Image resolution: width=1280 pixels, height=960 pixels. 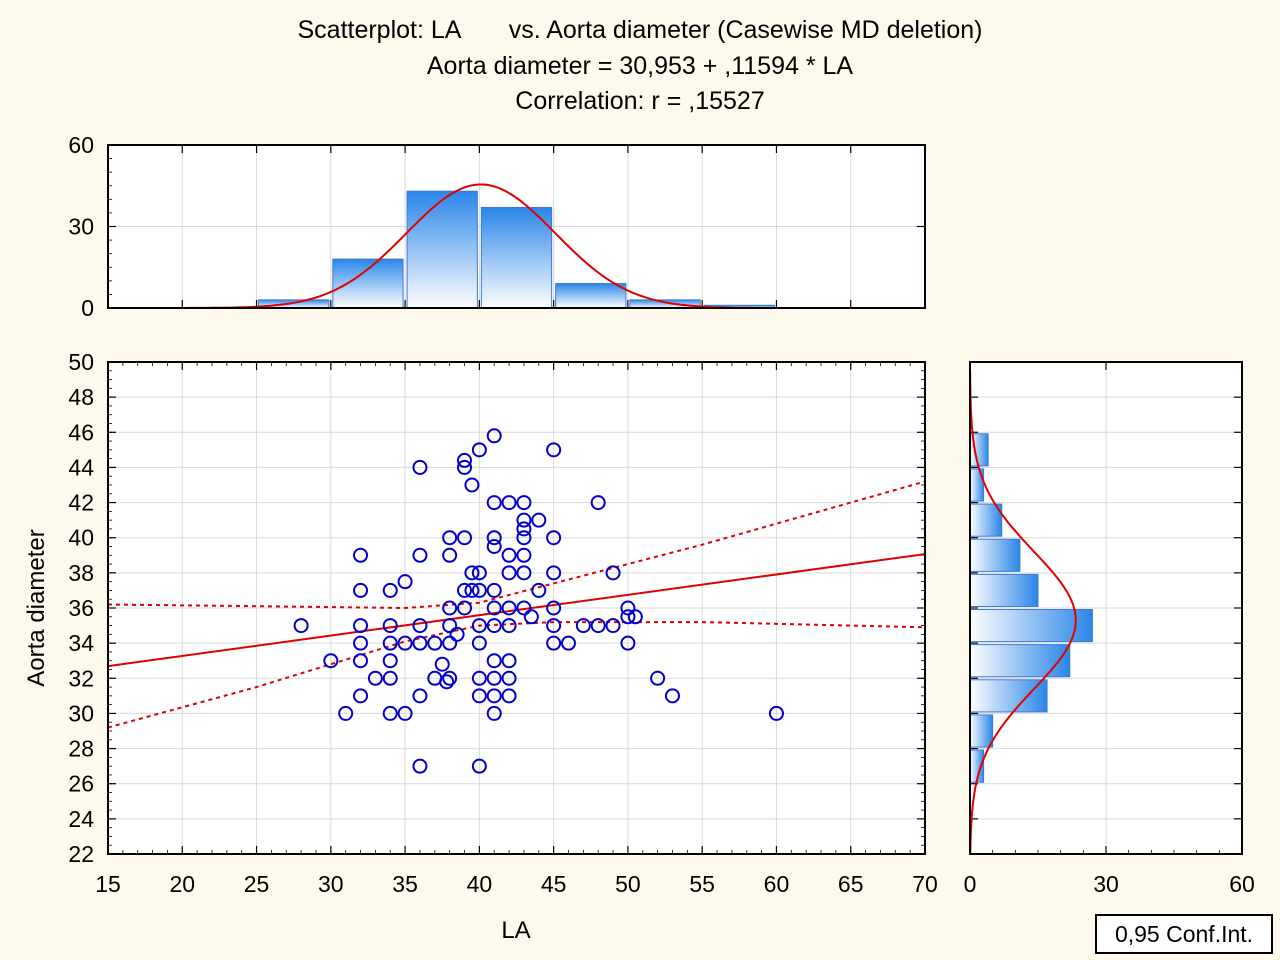 What do you see at coordinates (81, 467) in the screenshot?
I see `y-tick-label: 44` at bounding box center [81, 467].